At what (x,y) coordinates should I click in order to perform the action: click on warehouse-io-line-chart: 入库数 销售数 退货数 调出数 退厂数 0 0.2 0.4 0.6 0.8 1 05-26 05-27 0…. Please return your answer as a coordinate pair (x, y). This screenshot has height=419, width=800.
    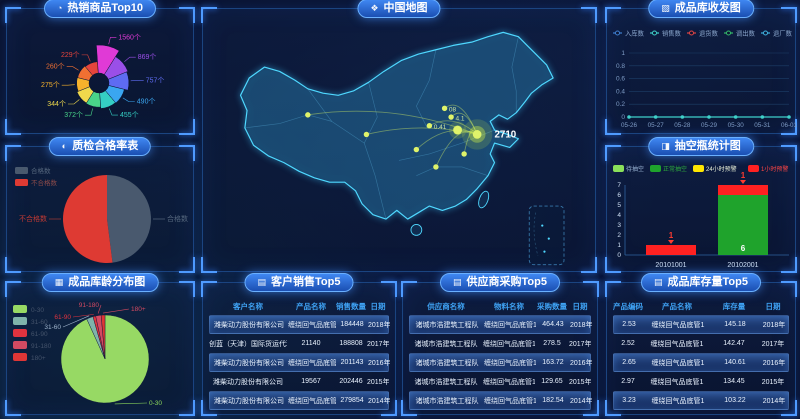
    Looking at the image, I should click on (702, 77).